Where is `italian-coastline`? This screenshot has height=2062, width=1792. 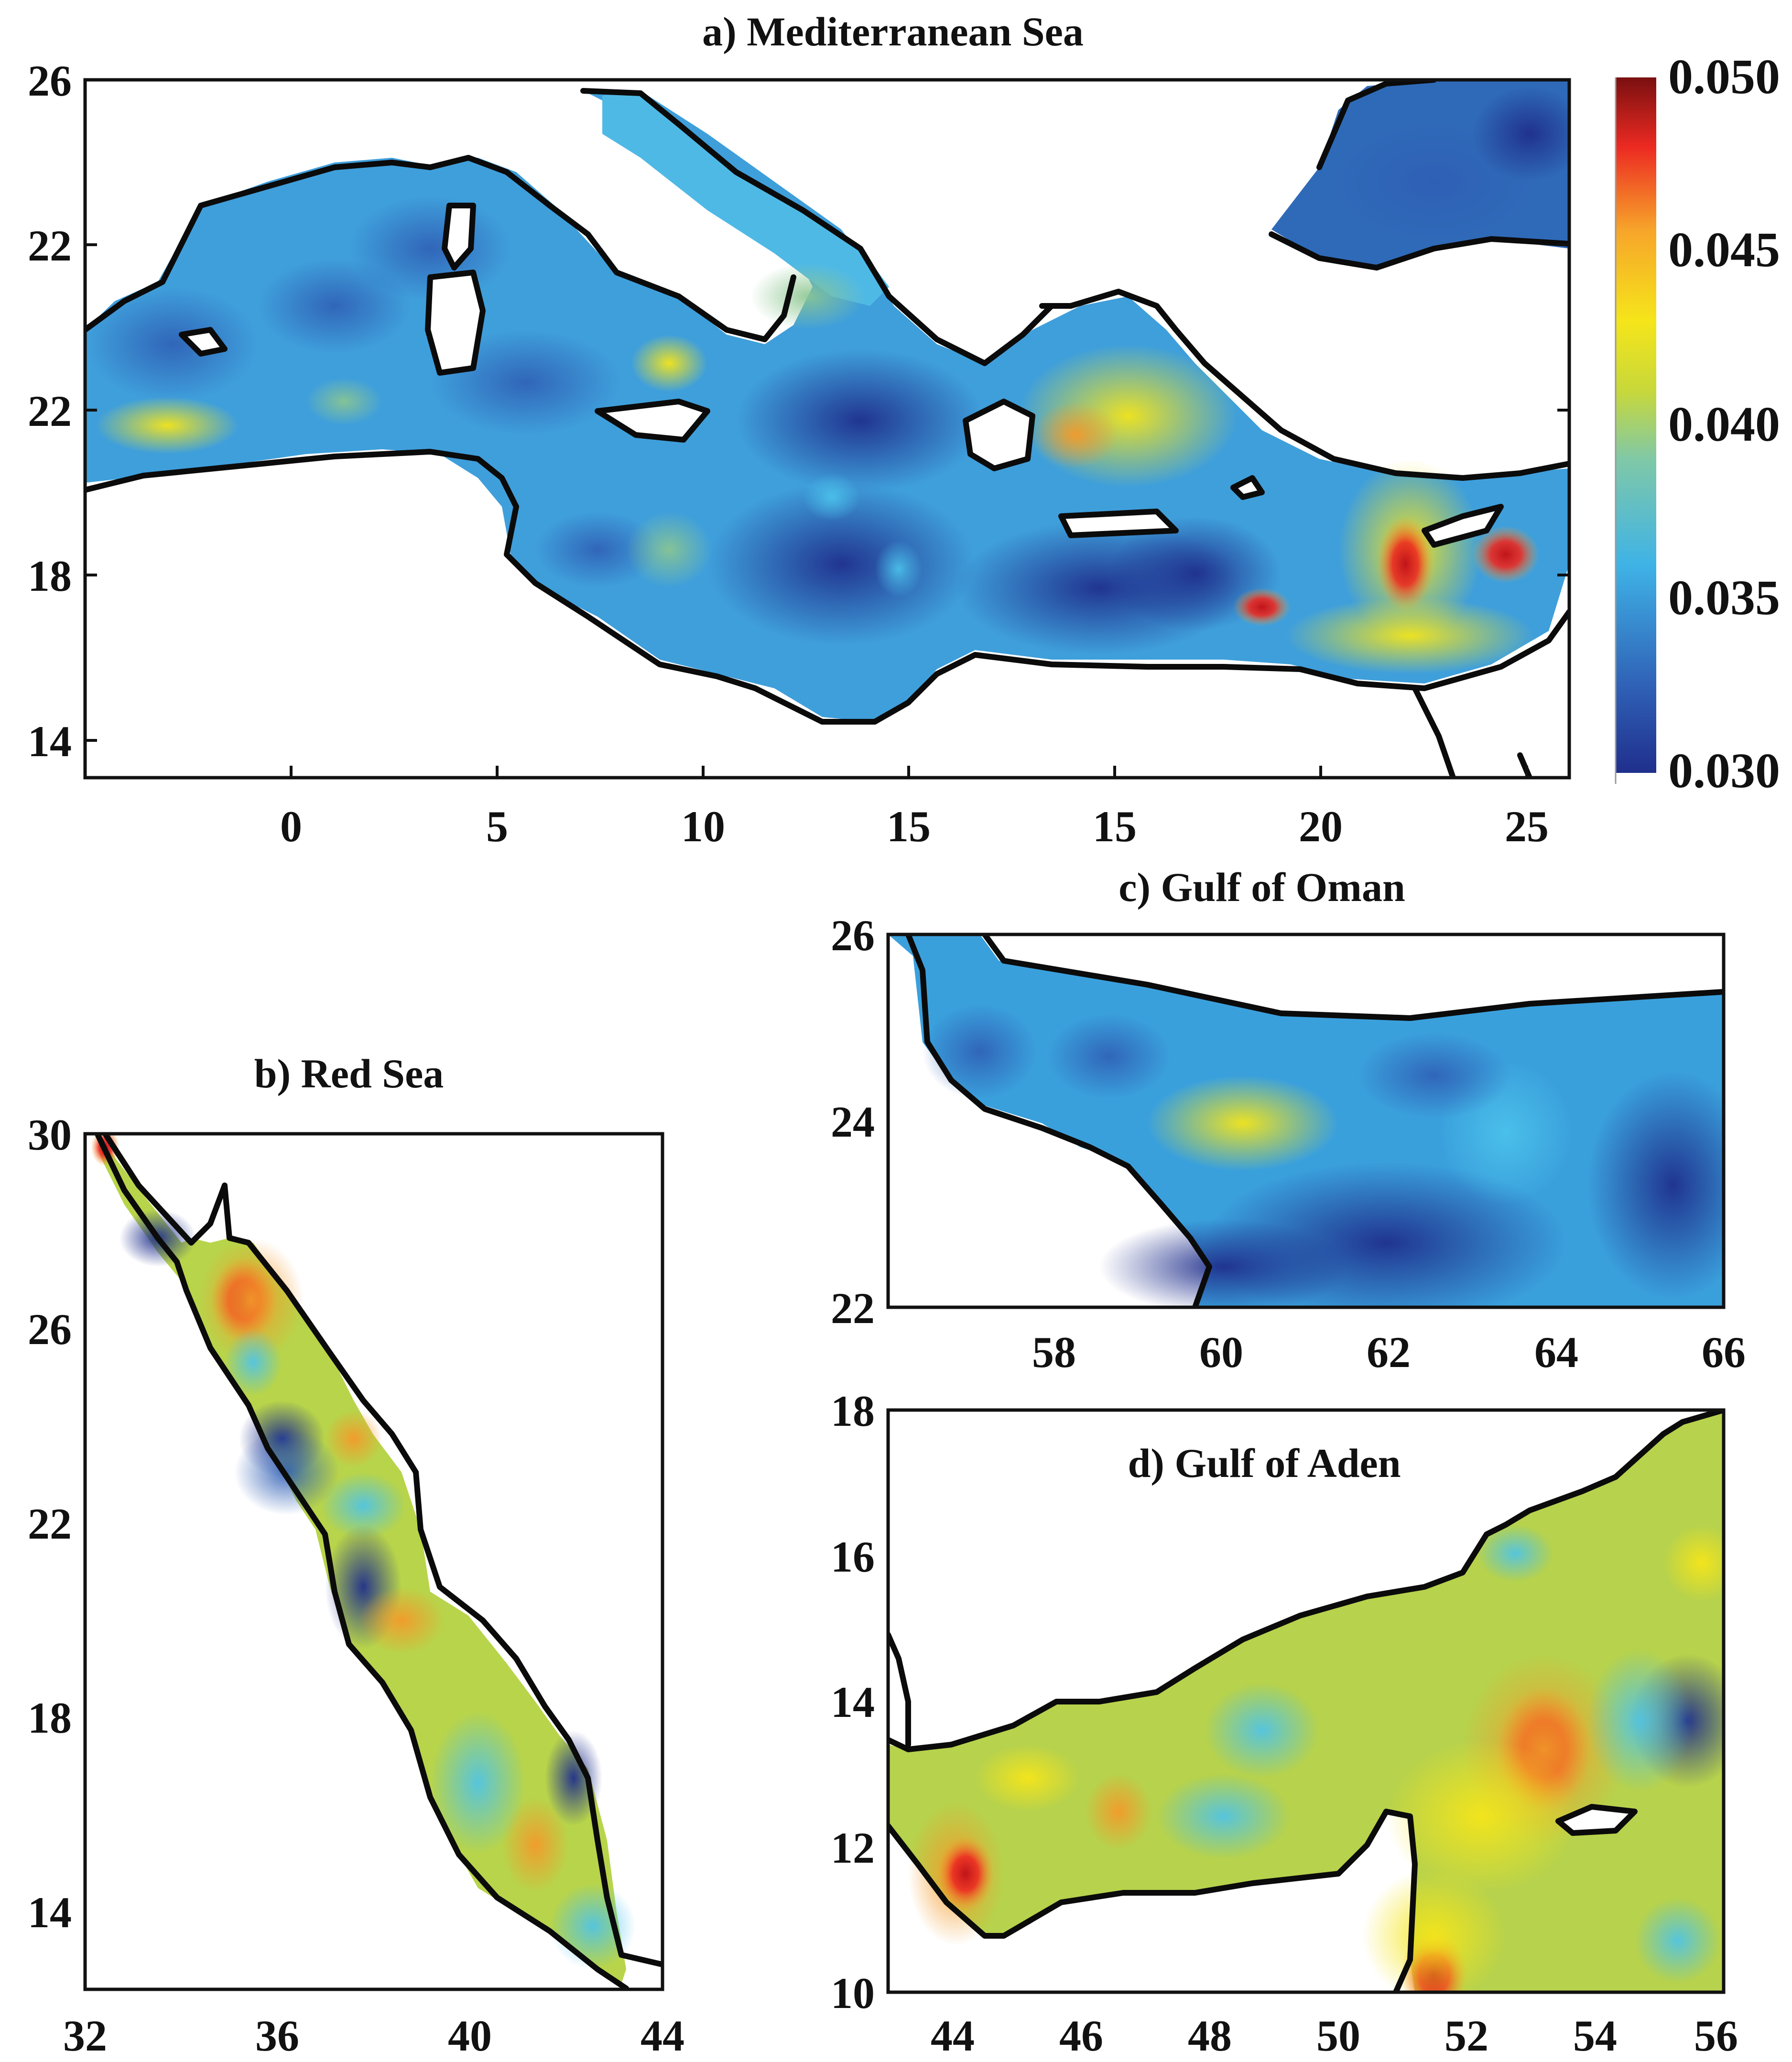 italian-coastline is located at coordinates (817, 227).